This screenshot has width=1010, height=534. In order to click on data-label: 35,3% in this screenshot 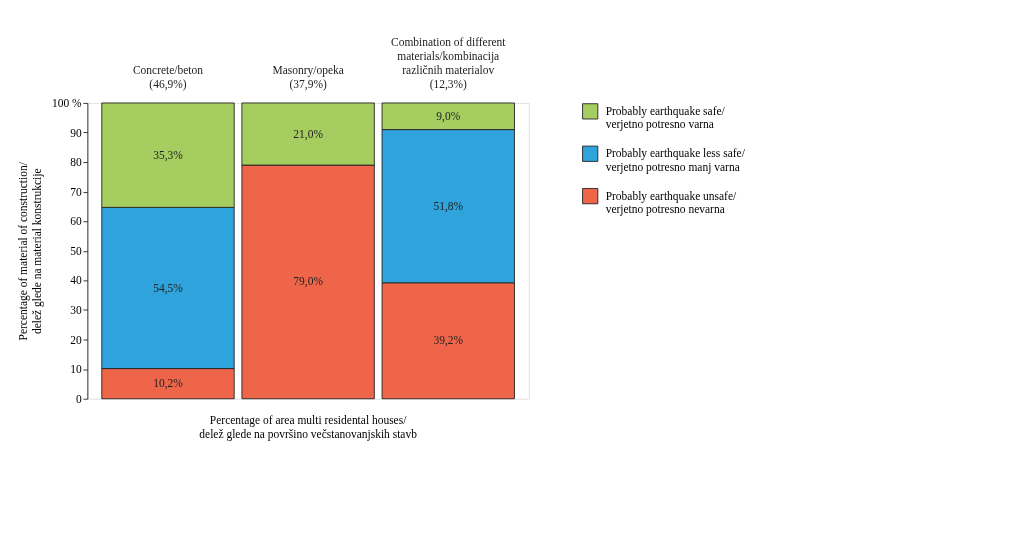, I will do `click(168, 155)`.